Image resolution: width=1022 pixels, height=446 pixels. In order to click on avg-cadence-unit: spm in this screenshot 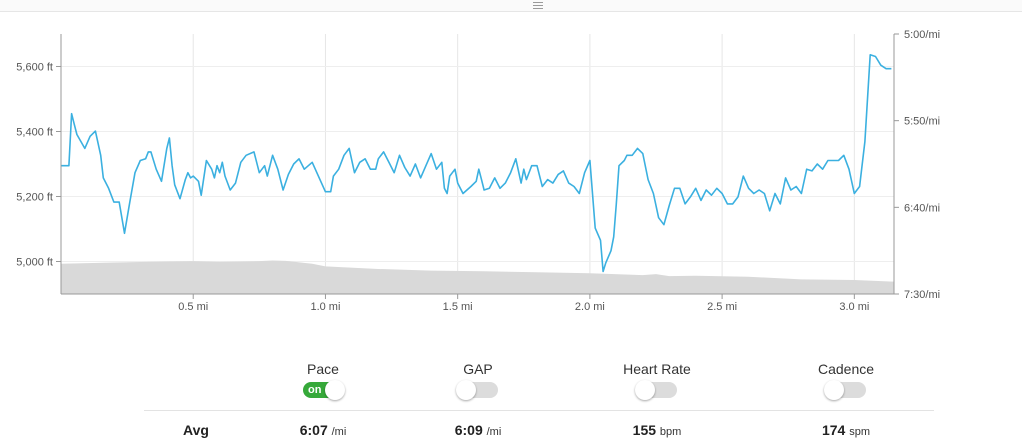, I will do `click(860, 432)`.